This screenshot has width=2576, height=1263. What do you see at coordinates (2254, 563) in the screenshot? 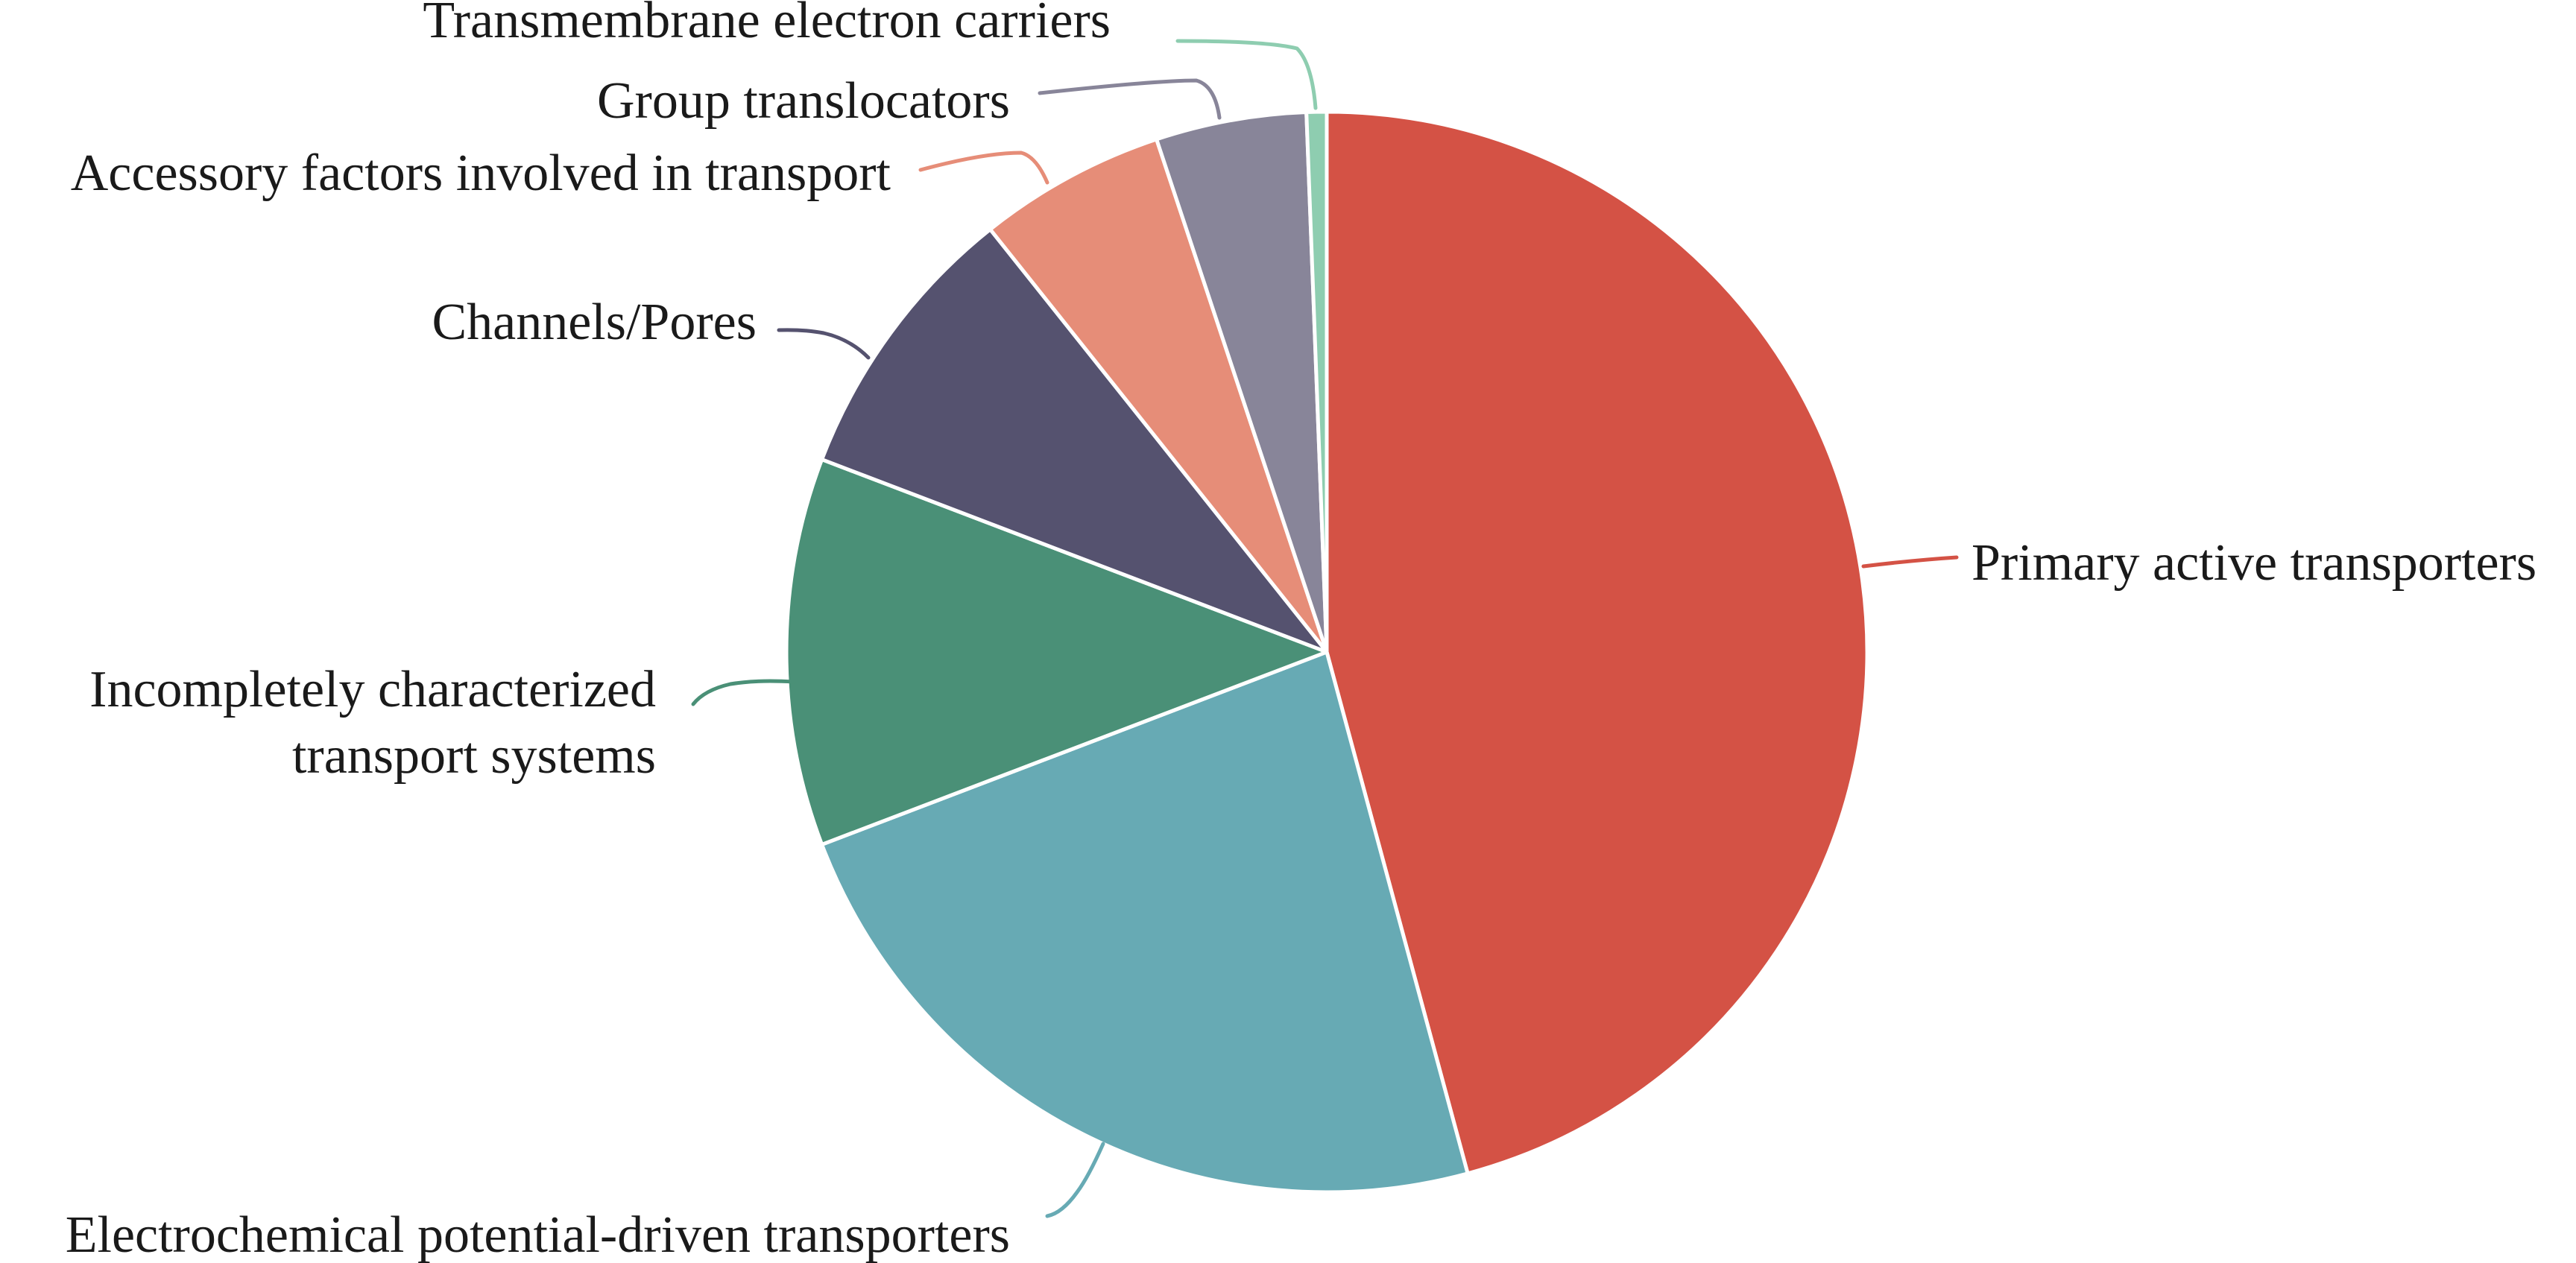
I see `slice-label-primary-active-transporters: Primary active transporters` at bounding box center [2254, 563].